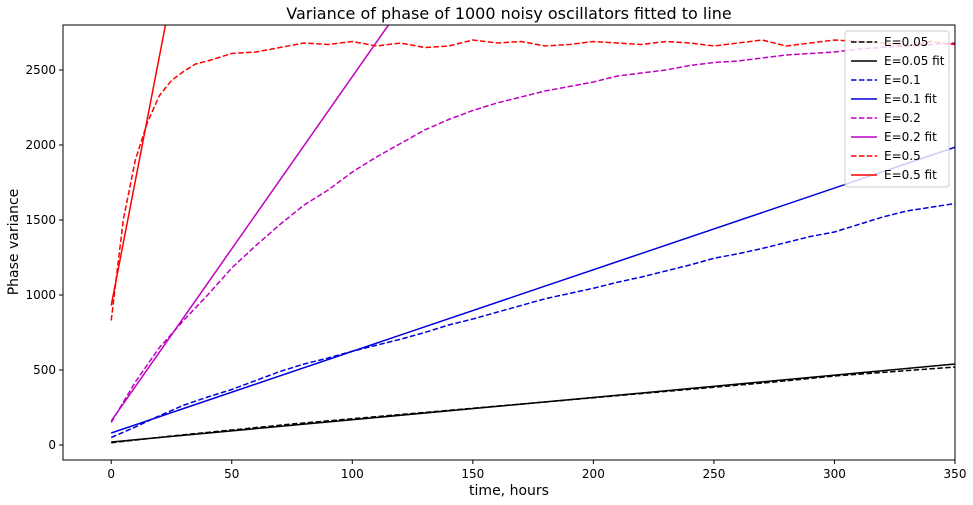 Image resolution: width=973 pixels, height=505 pixels. What do you see at coordinates (955, 474) in the screenshot?
I see `x-tick-label: 350` at bounding box center [955, 474].